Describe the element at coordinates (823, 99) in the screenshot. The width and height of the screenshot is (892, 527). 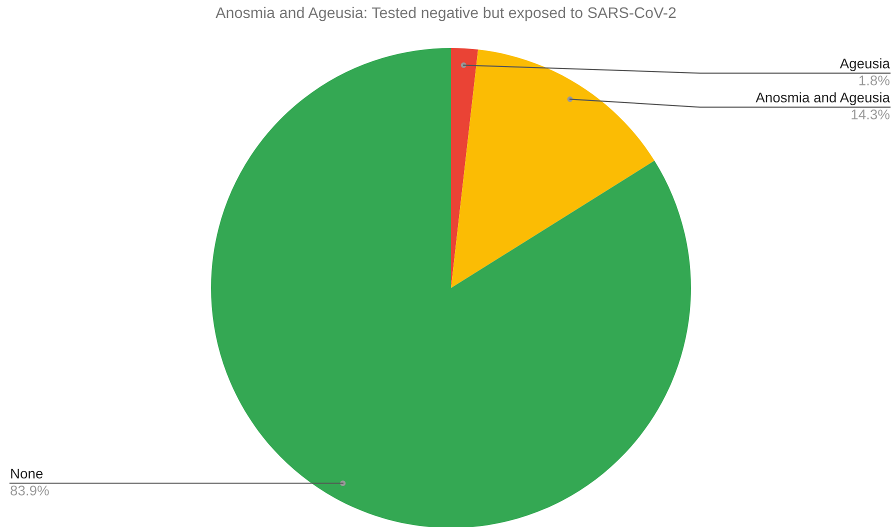
I see `slice-label: Anosmia and Ageusia` at that location.